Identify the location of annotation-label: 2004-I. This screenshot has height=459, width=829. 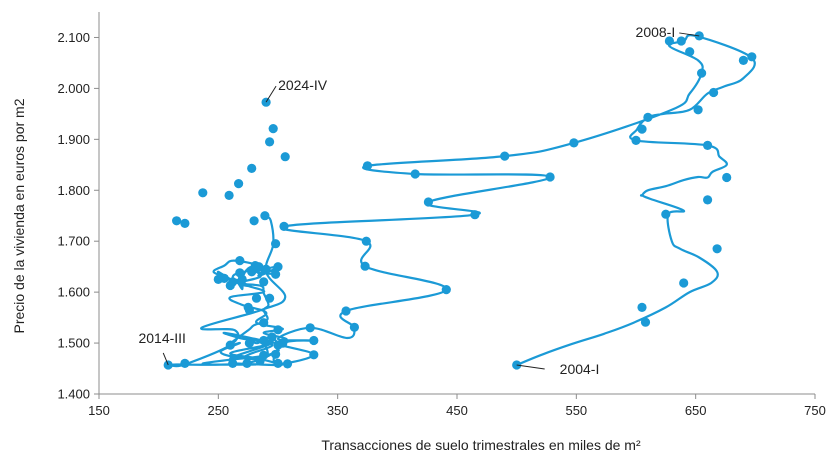
(580, 369).